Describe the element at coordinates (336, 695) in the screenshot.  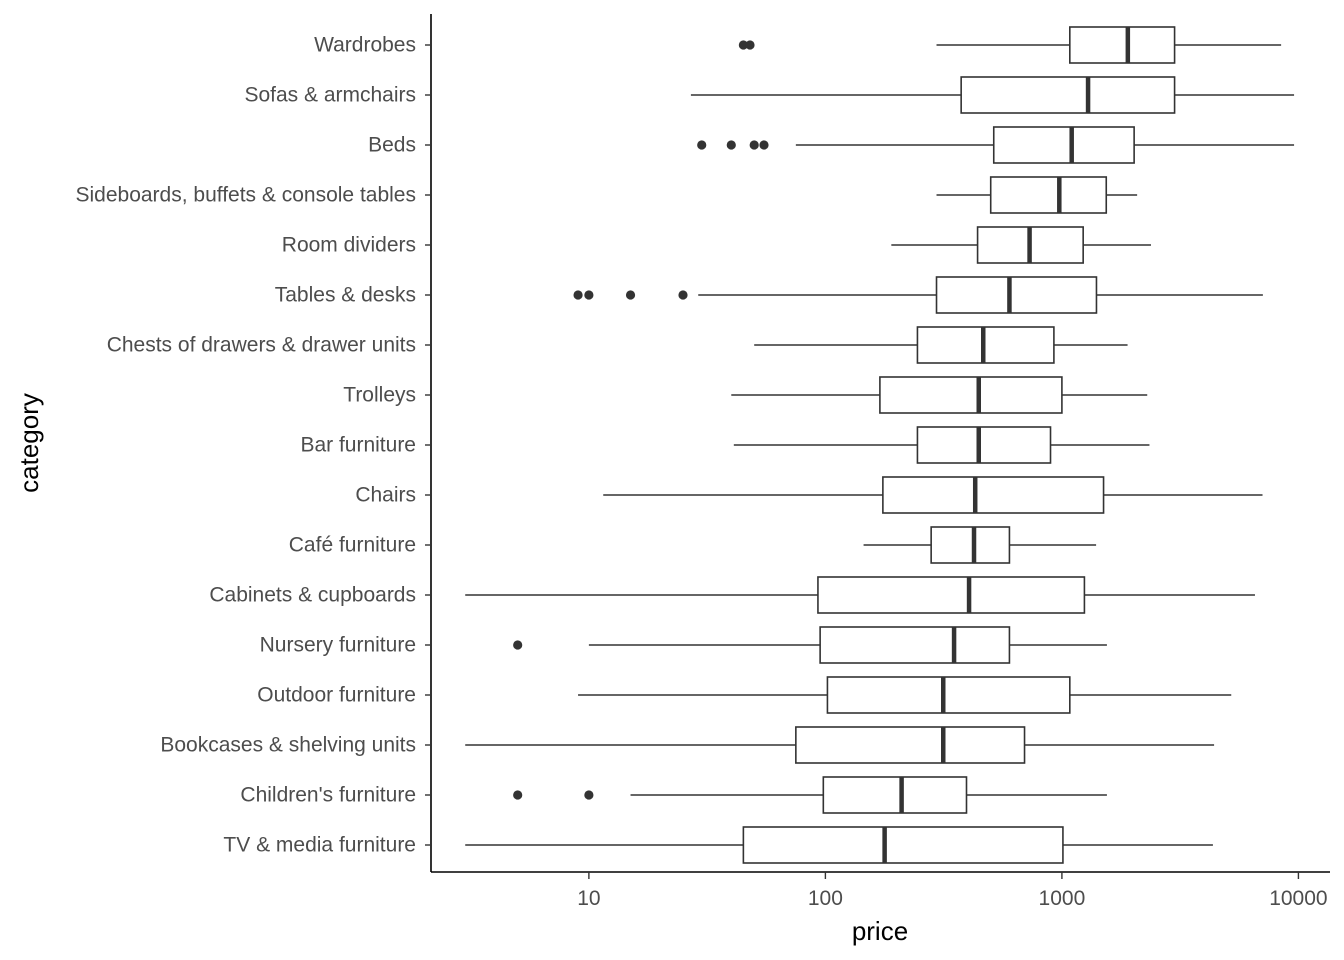
I see `y-tick-label: Outdoor furniture` at that location.